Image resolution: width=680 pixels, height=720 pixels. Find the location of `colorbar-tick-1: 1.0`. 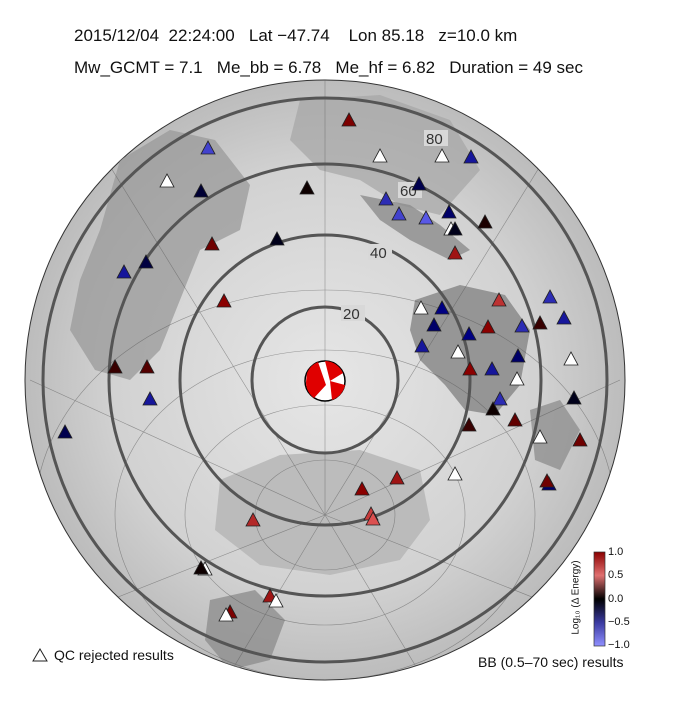

colorbar-tick-1: 1.0 is located at coordinates (616, 552).